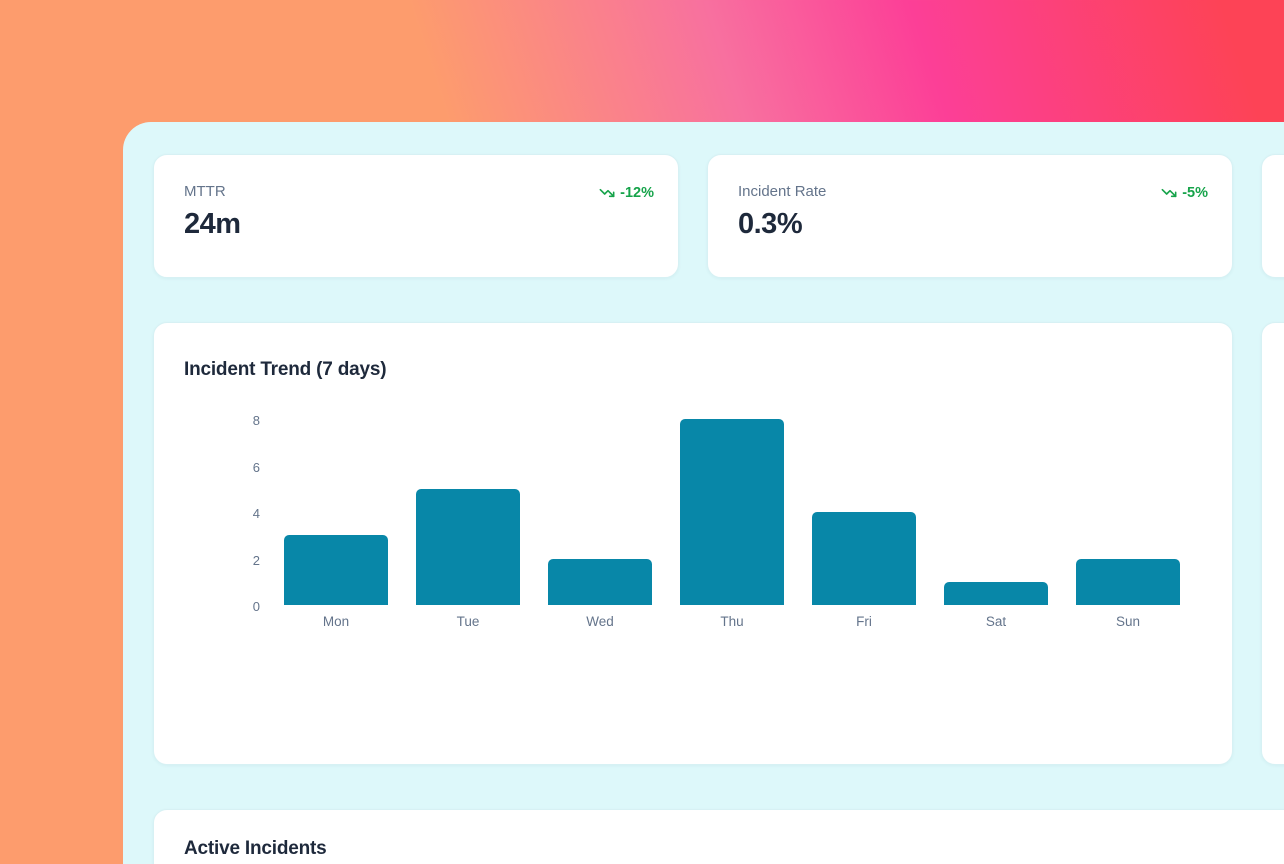 This screenshot has height=864, width=1284. Describe the element at coordinates (285, 369) in the screenshot. I see `chart-title: Incident Trend (7 days)` at that location.